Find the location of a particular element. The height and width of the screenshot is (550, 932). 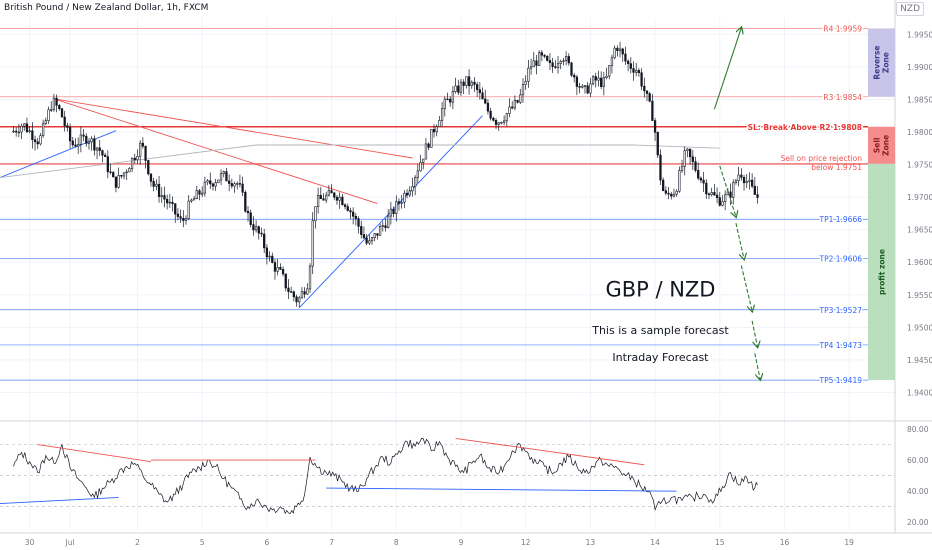

time-tick-label: 13 is located at coordinates (591, 542).